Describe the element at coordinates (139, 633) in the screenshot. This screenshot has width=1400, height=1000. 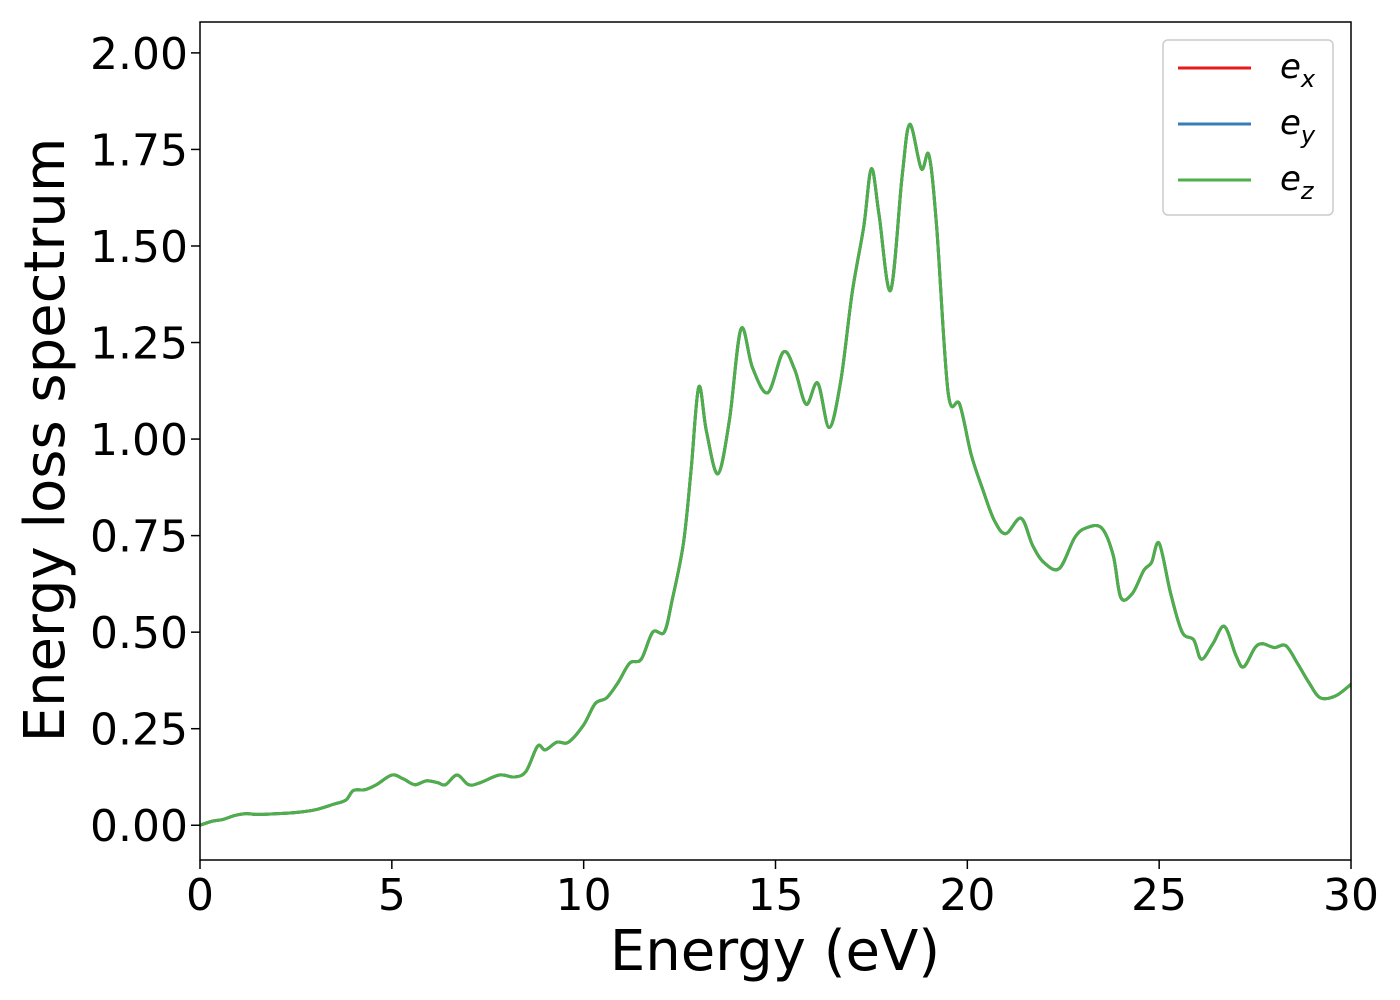
I see `y-tick-label: 0.50` at that location.